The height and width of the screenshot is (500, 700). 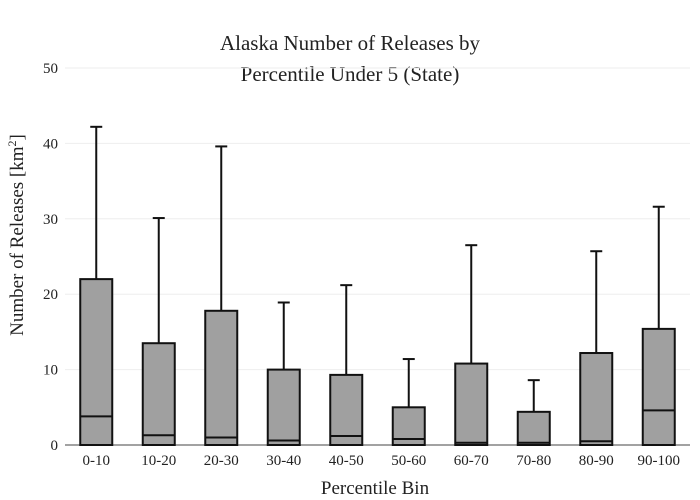 I want to click on chart-title-line-1: Alaska Number of Releases by, so click(x=350, y=43).